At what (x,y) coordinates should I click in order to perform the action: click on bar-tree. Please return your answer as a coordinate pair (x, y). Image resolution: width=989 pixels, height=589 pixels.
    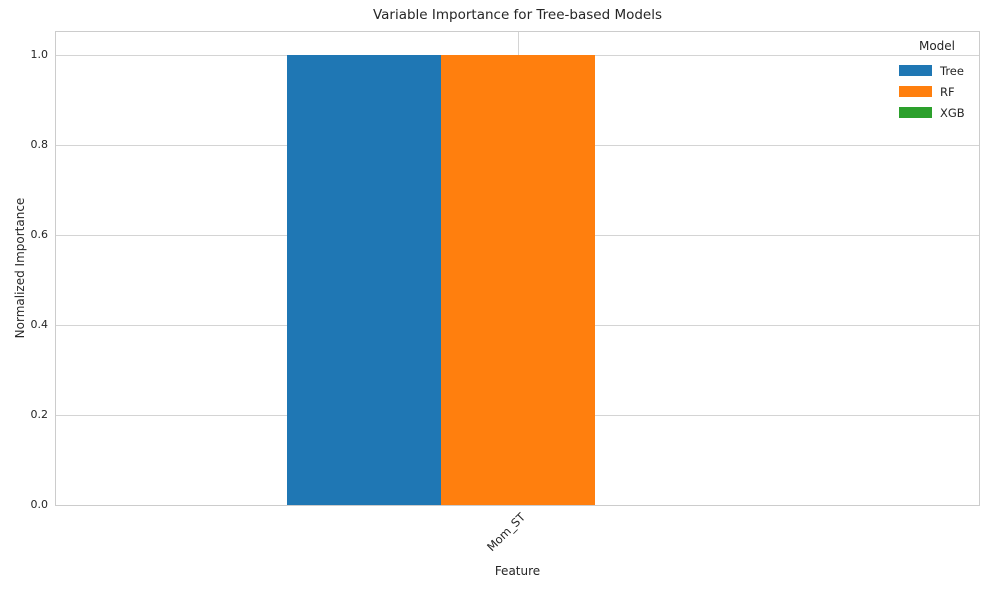
    Looking at the image, I should click on (364, 280).